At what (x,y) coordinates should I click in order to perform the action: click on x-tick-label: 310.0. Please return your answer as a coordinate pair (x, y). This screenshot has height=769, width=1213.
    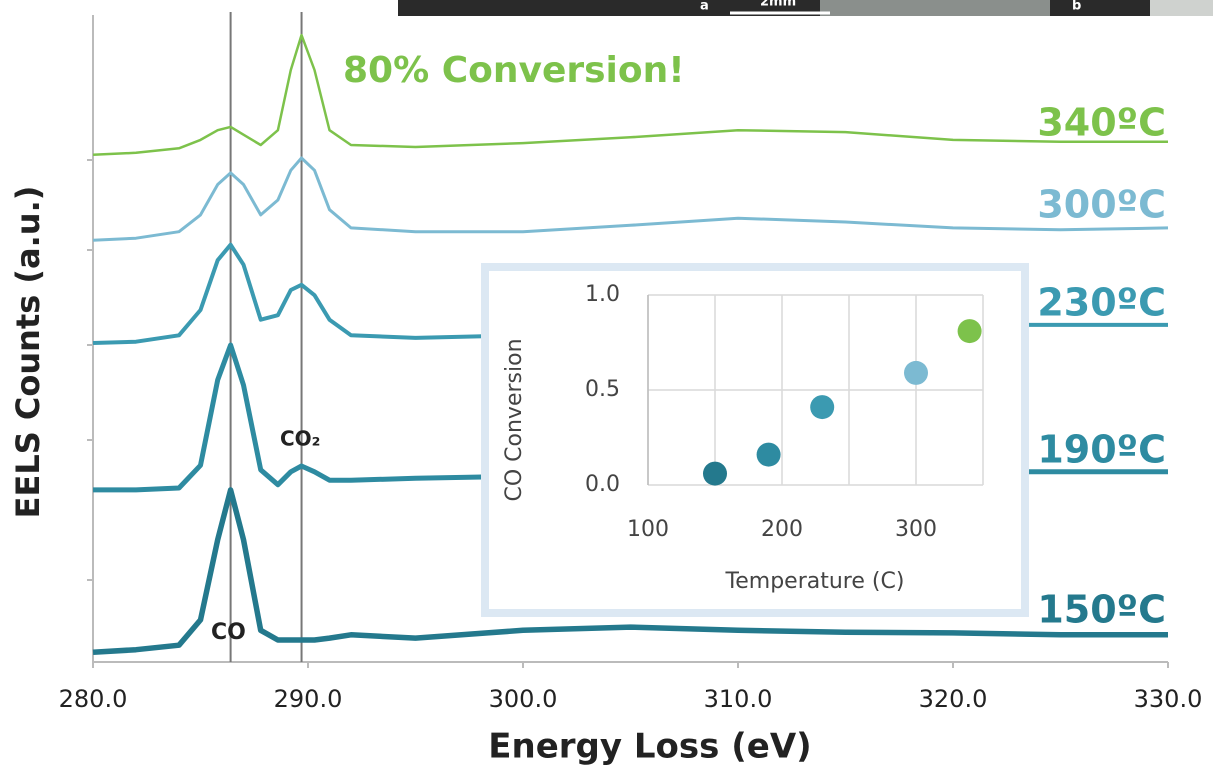
    Looking at the image, I should click on (738, 699).